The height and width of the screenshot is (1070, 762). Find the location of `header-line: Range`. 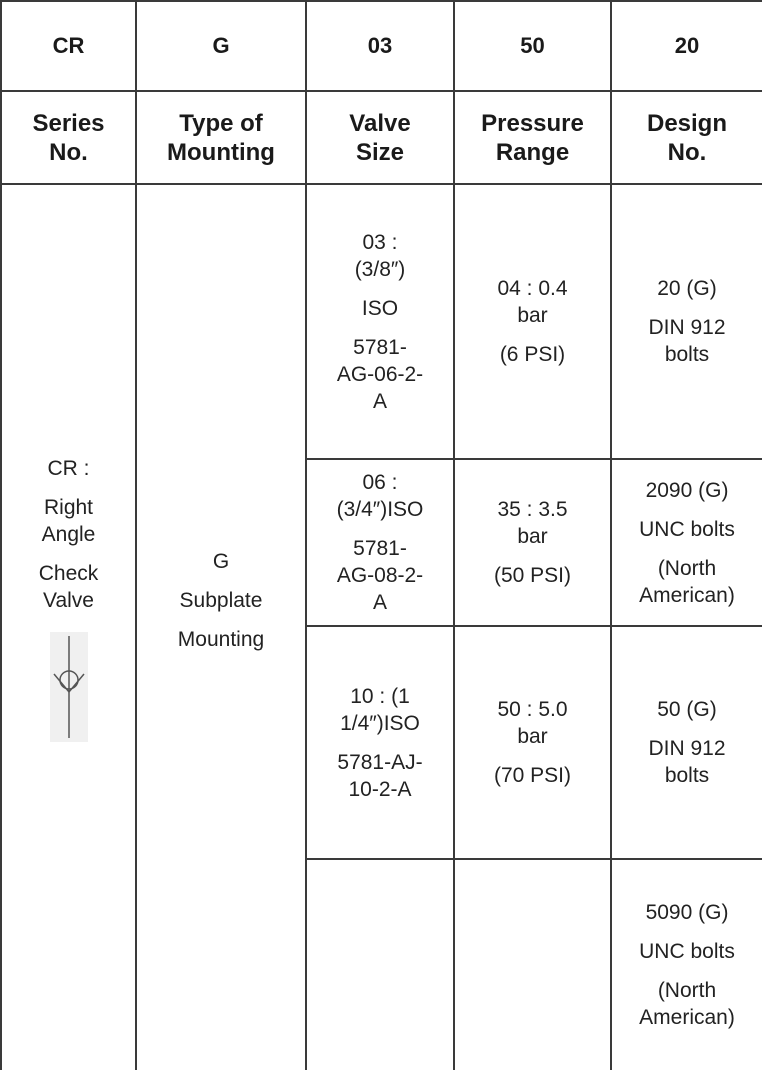

header-line: Range is located at coordinates (532, 152).